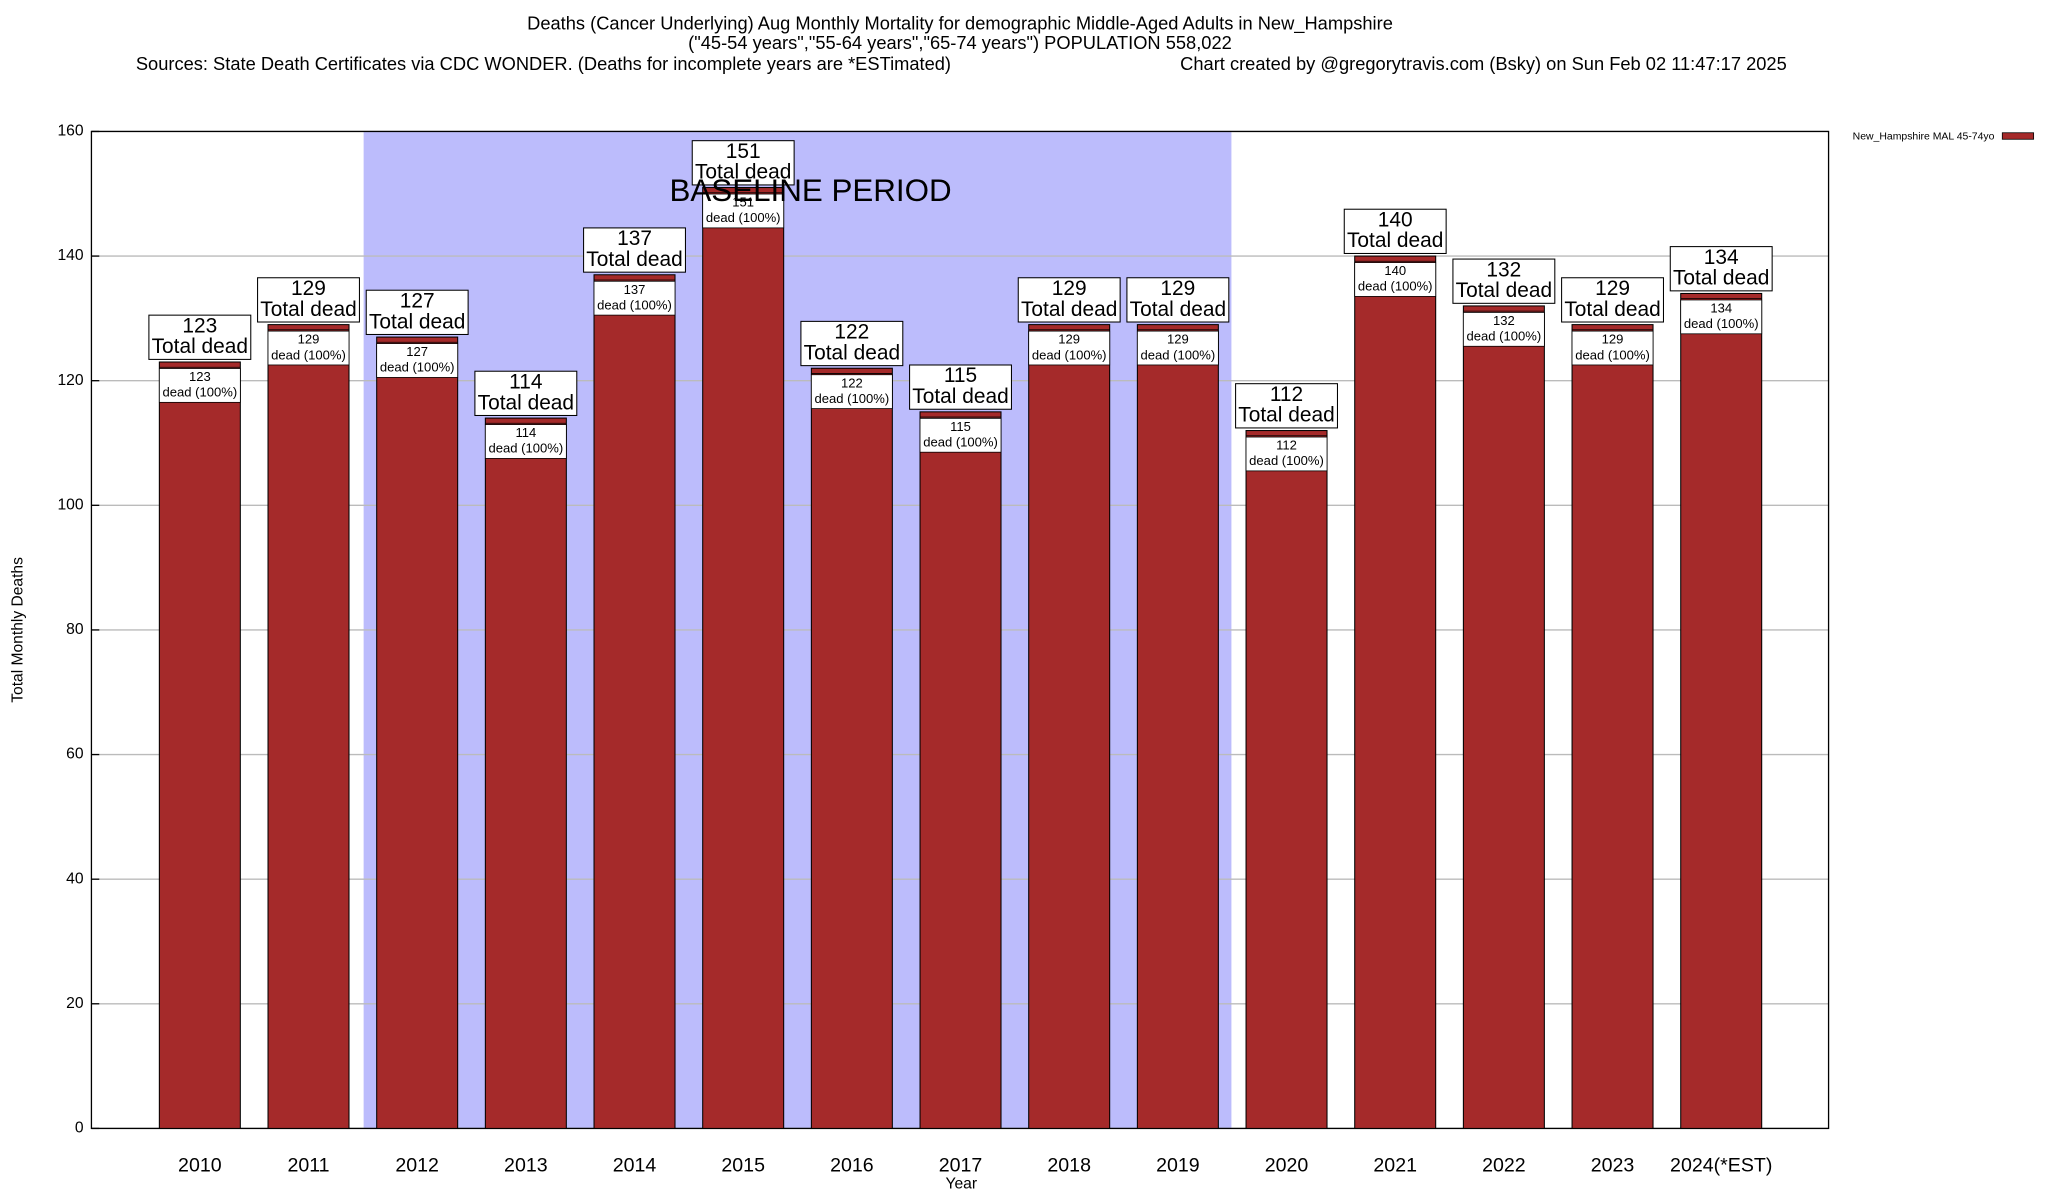 This screenshot has width=2048, height=1200. I want to click on total-label-value: 123, so click(199, 325).